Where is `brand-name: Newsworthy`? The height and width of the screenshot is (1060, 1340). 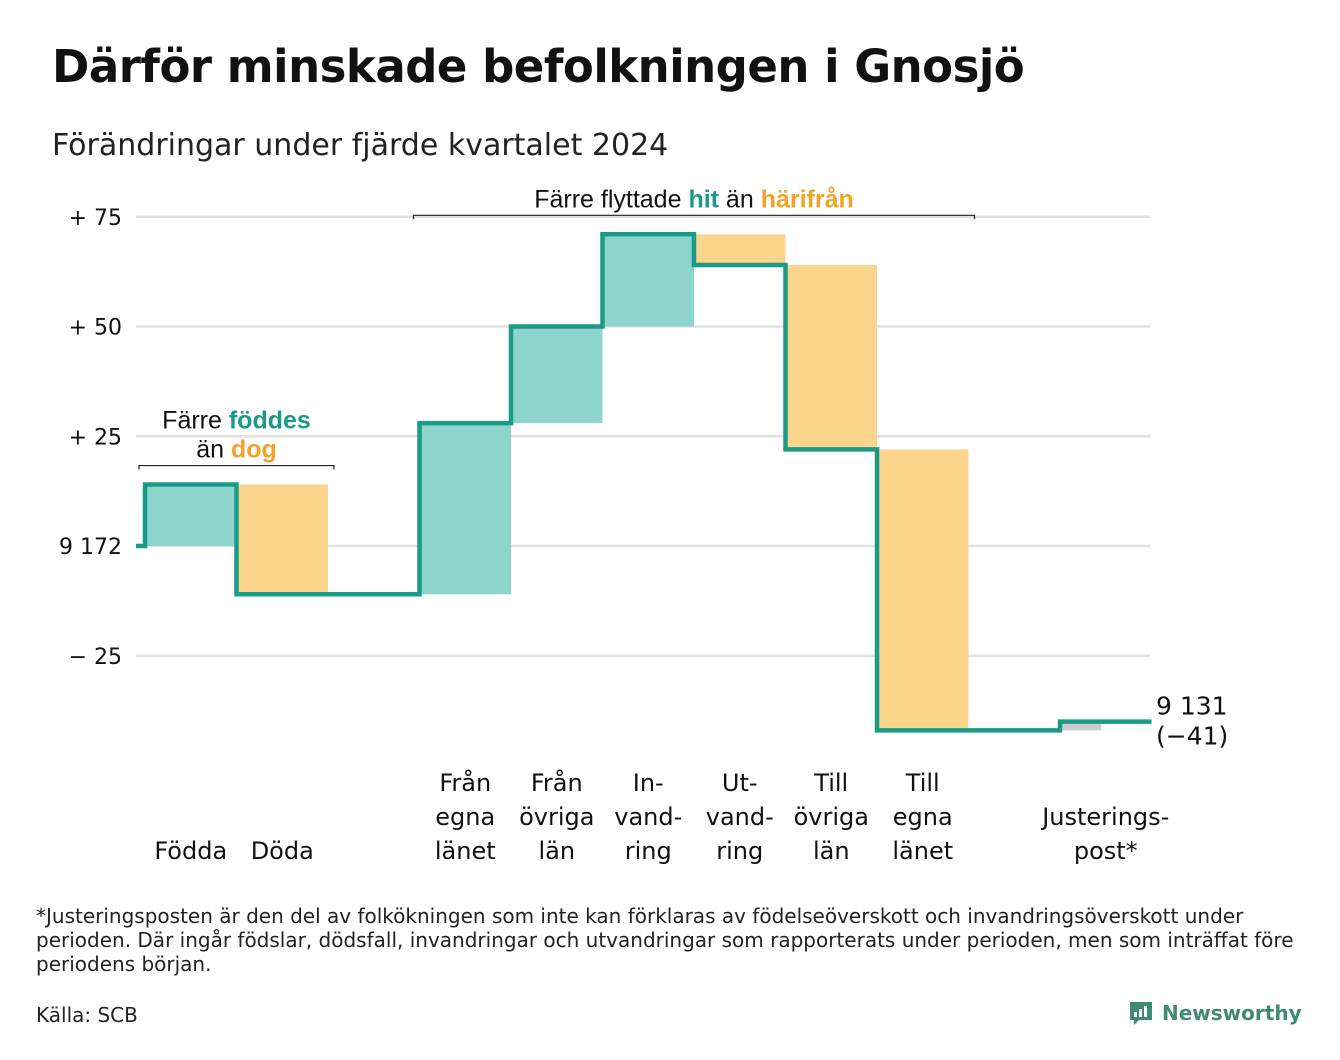 brand-name: Newsworthy is located at coordinates (1232, 1013).